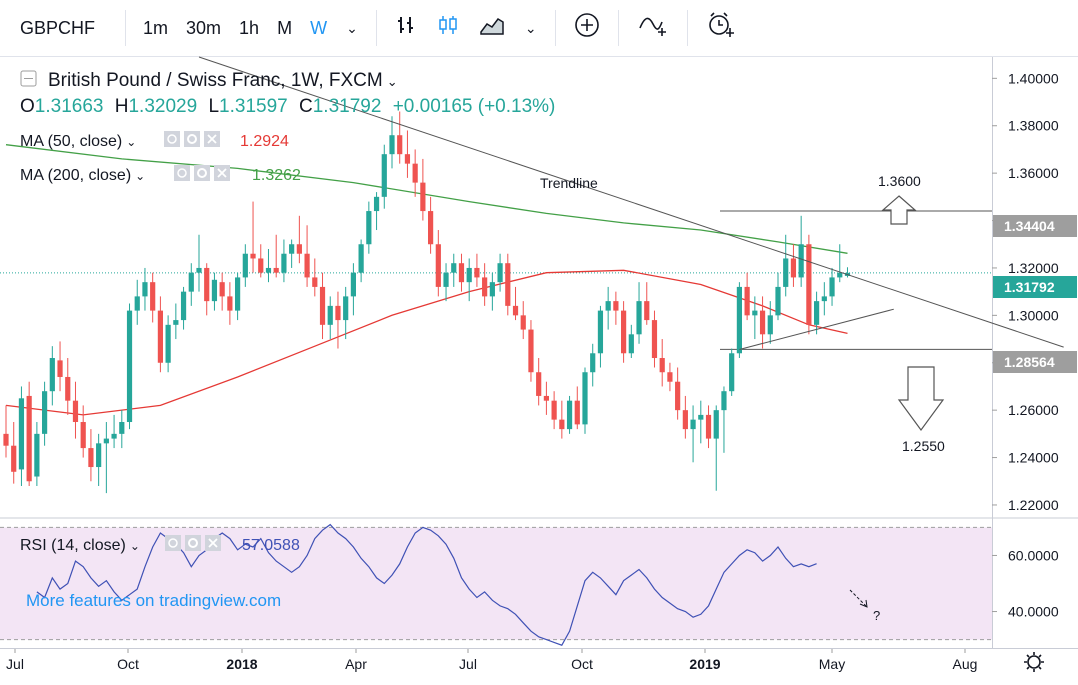  Describe the element at coordinates (721, 28) in the screenshot. I see `alert-clock-icon` at that location.